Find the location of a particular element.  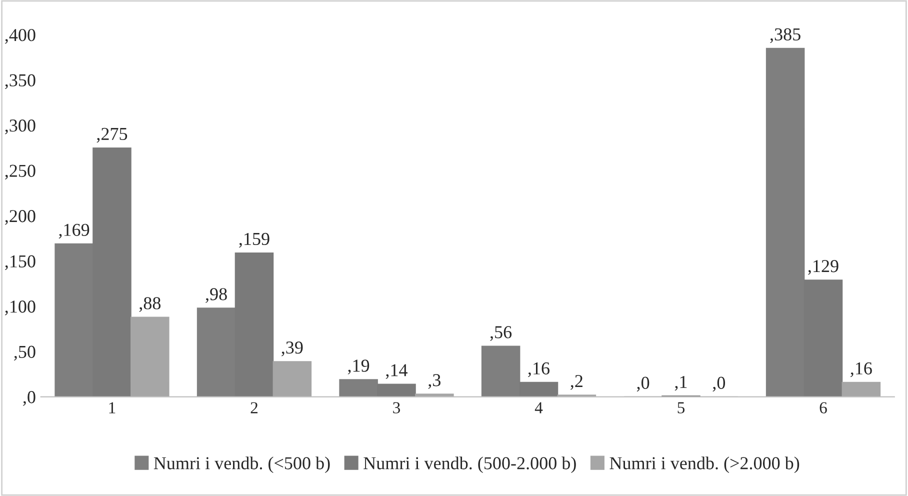

y-tick-label: ,350 is located at coordinates (20, 82).